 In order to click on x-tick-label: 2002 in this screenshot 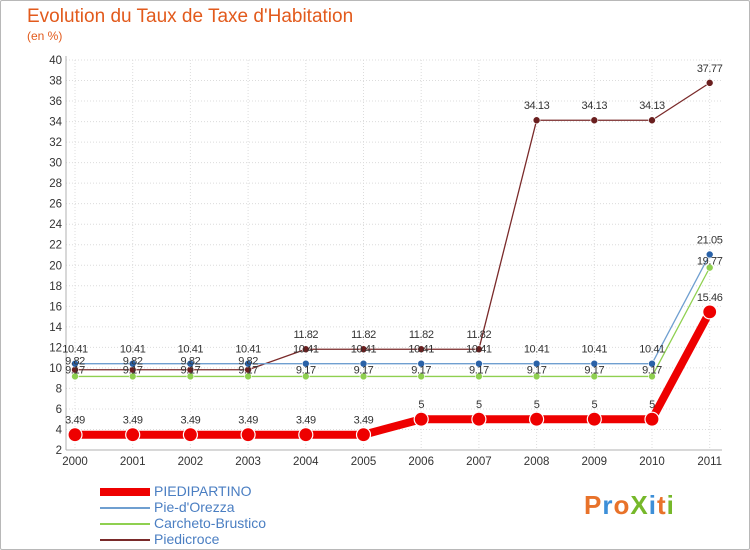, I will do `click(191, 462)`.